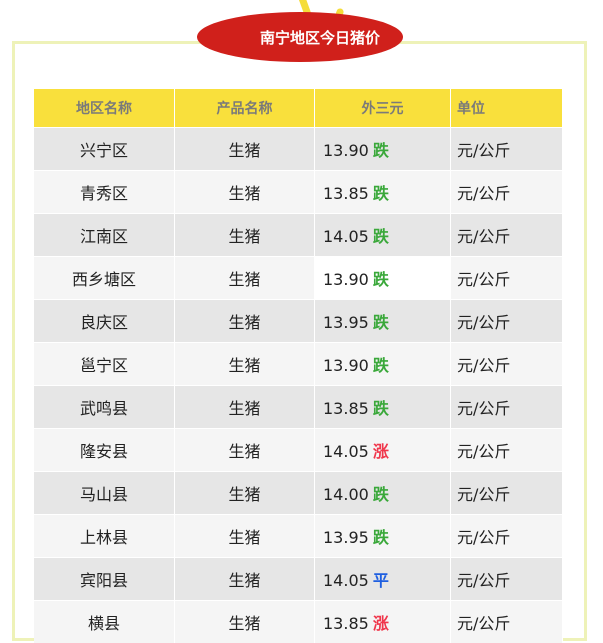 The height and width of the screenshot is (643, 603). Describe the element at coordinates (104, 450) in the screenshot. I see `region-cell: 隆安县` at that location.